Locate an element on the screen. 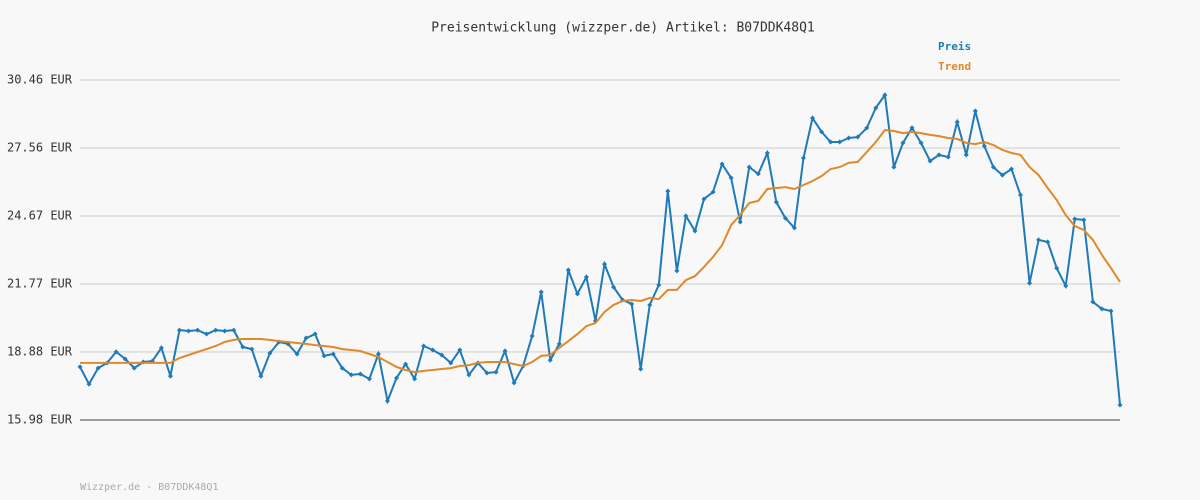 This screenshot has width=1200, height=500. legend-entry: Trend is located at coordinates (954, 66).